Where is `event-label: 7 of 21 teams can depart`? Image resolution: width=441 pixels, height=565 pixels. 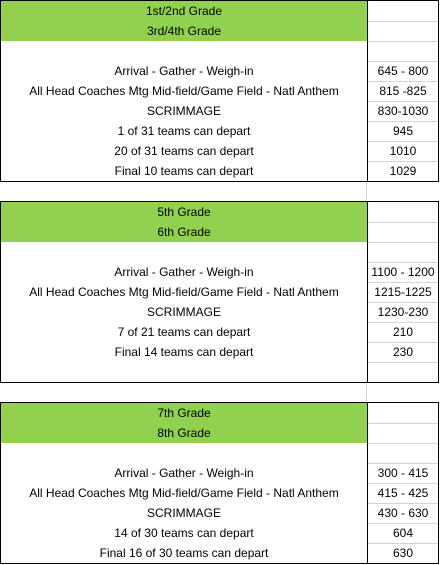 event-label: 7 of 21 teams can depart is located at coordinates (184, 332).